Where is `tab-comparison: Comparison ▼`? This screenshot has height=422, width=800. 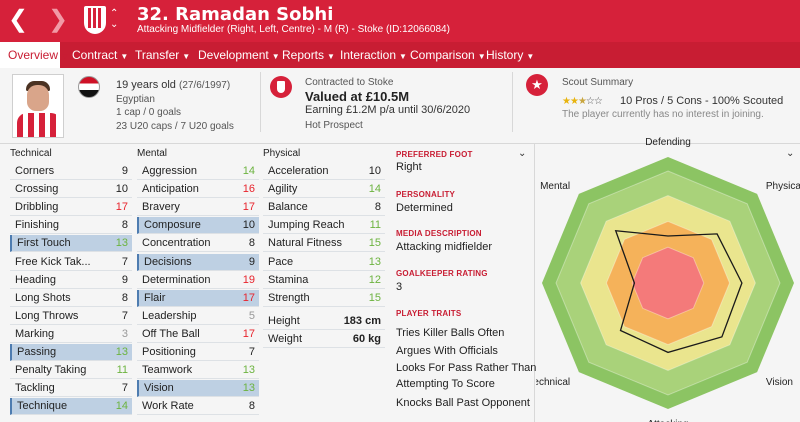
tab-comparison: Comparison ▼ is located at coordinates (448, 55).